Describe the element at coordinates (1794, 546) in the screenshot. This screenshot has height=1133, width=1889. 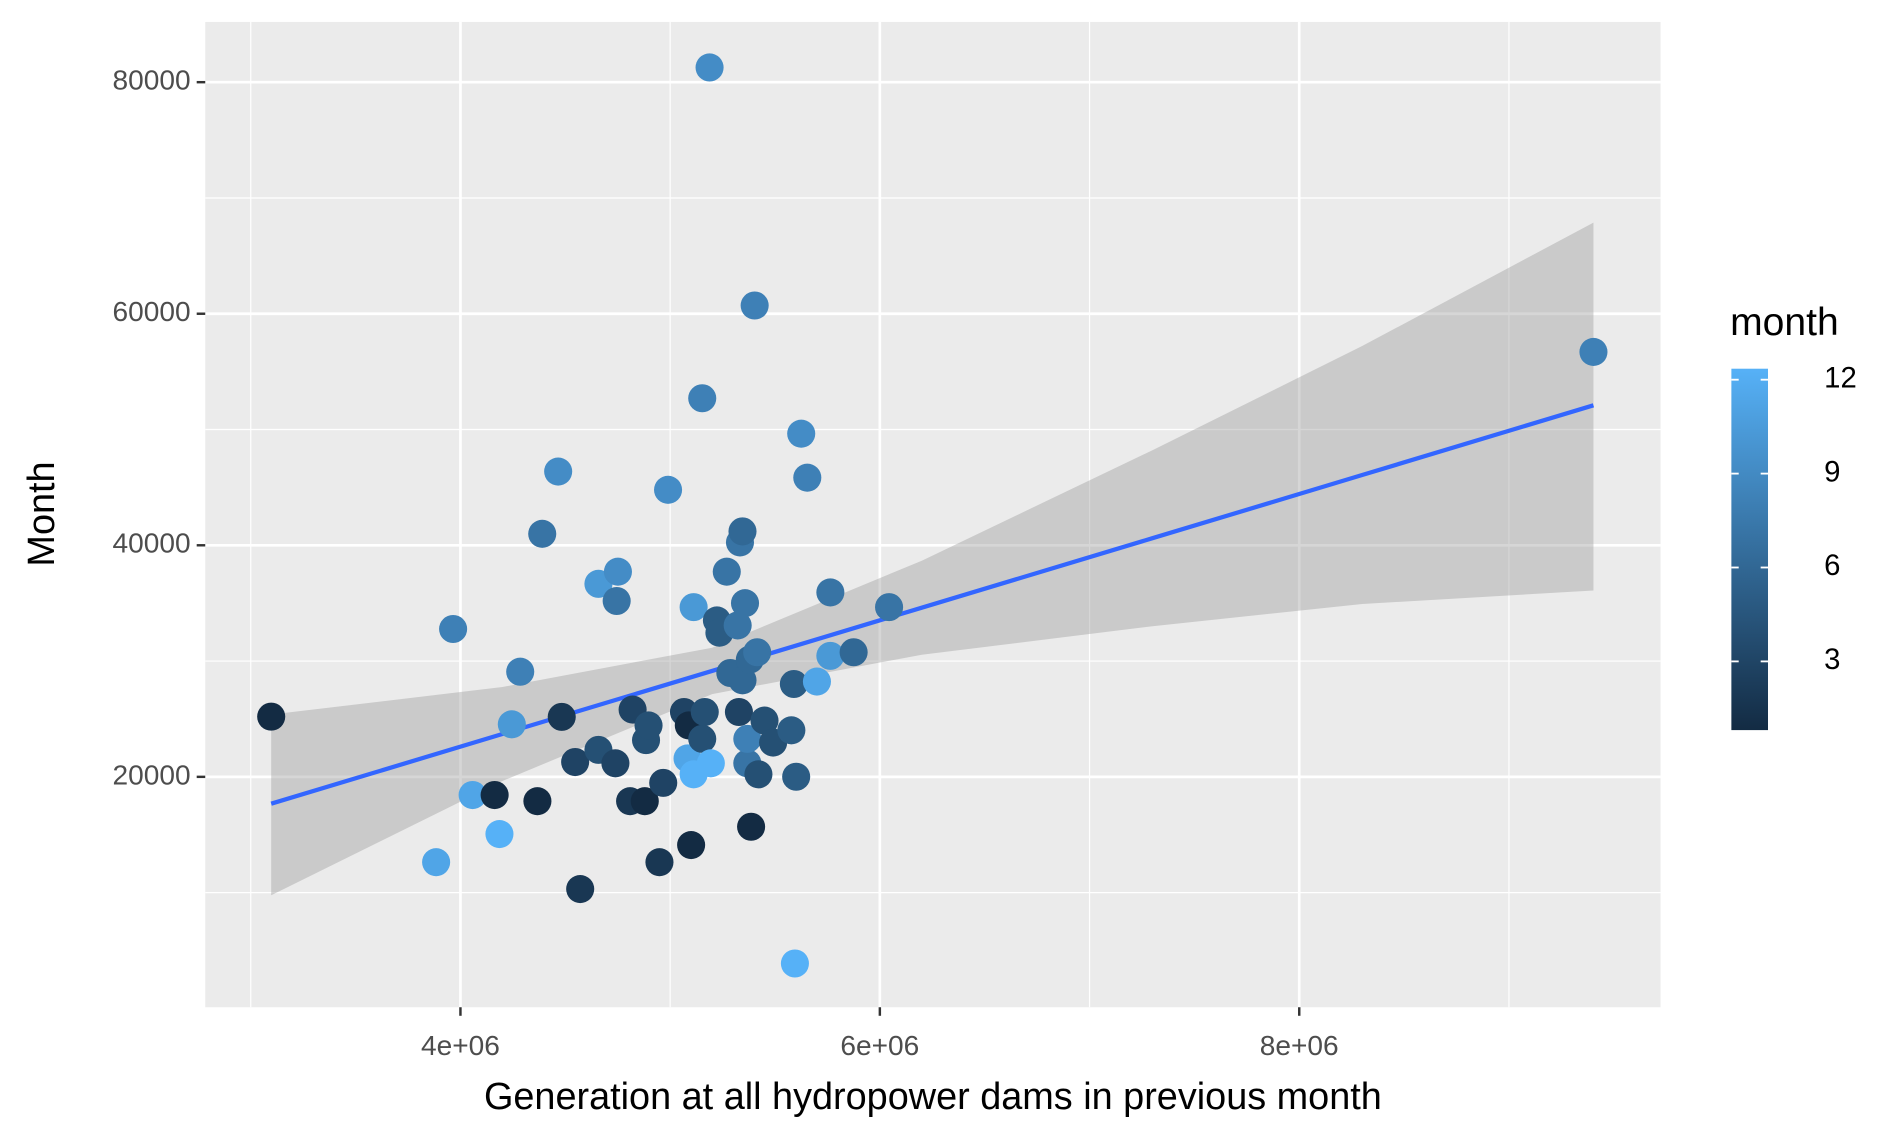
I see `legend: 3 6 9 12` at that location.